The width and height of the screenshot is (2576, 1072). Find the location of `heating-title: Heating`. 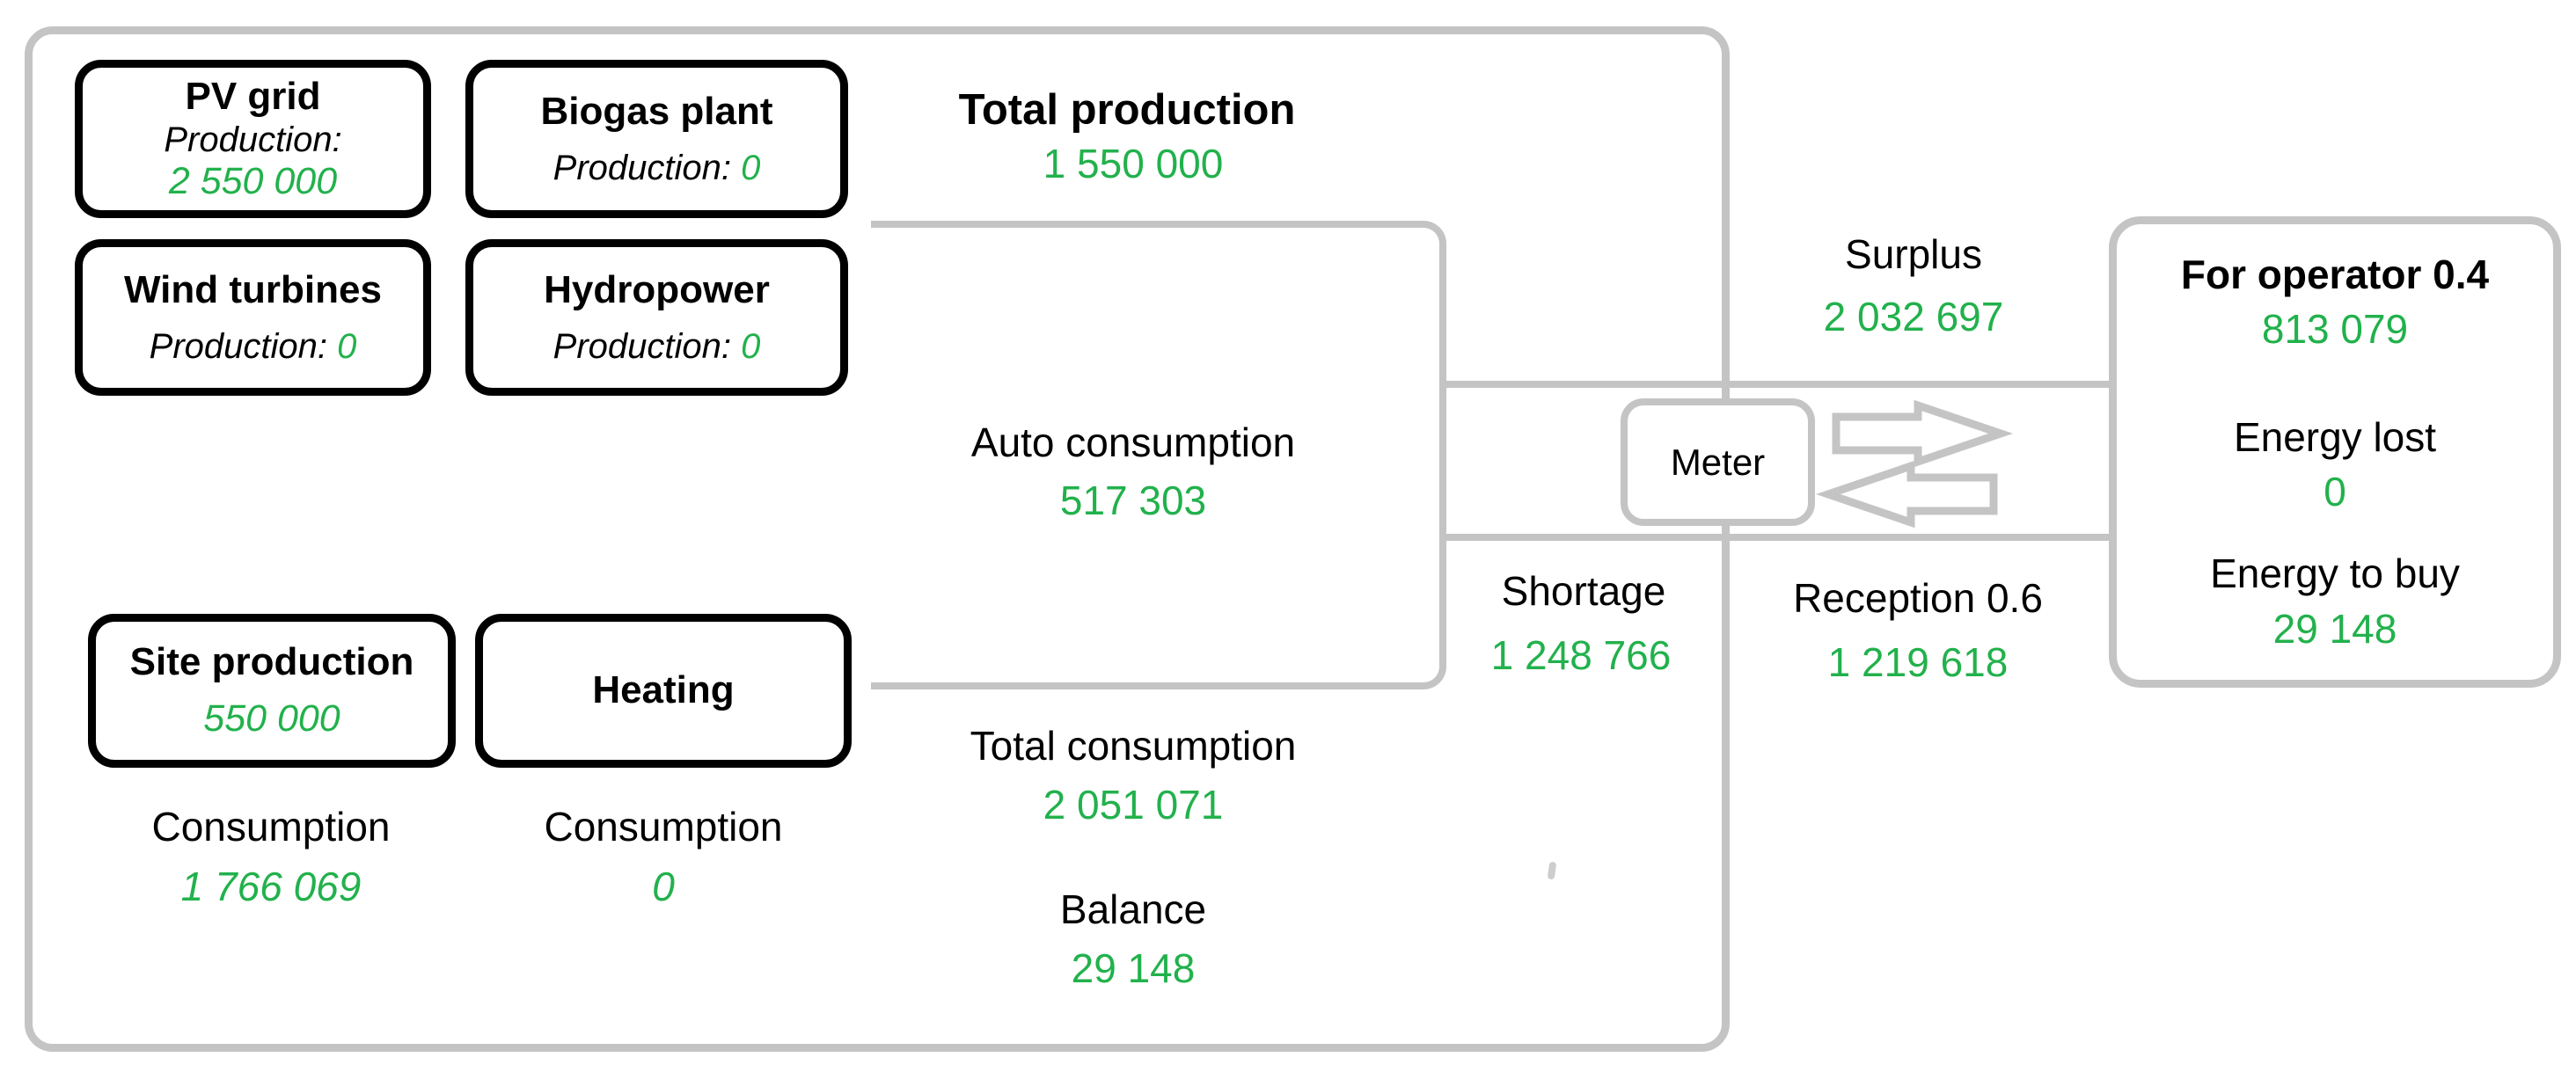

heating-title: Heating is located at coordinates (663, 690).